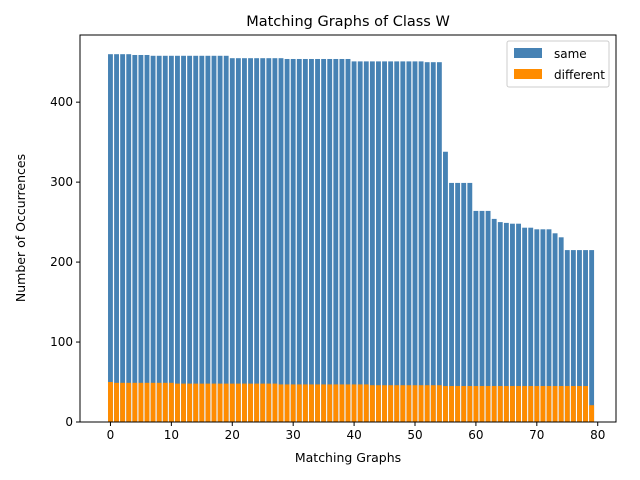 Image resolution: width=640 pixels, height=480 pixels. Describe the element at coordinates (111, 435) in the screenshot. I see `x-tick-label-0: 0` at that location.